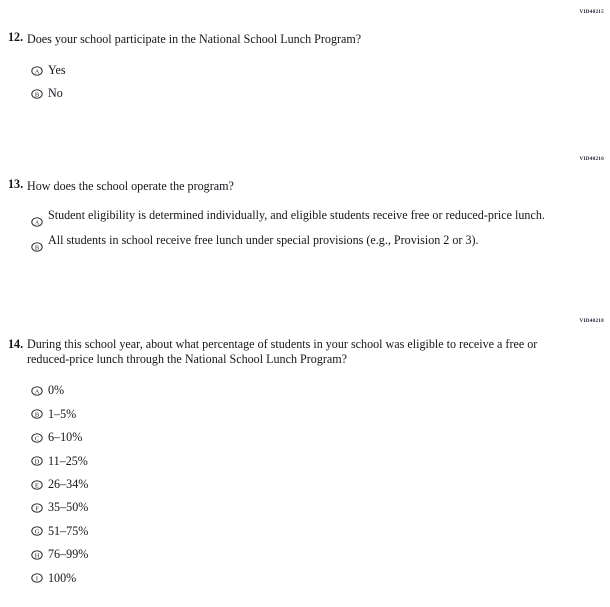  What do you see at coordinates (305, 414) in the screenshot?
I see `option-14-b: B 1–5%` at bounding box center [305, 414].